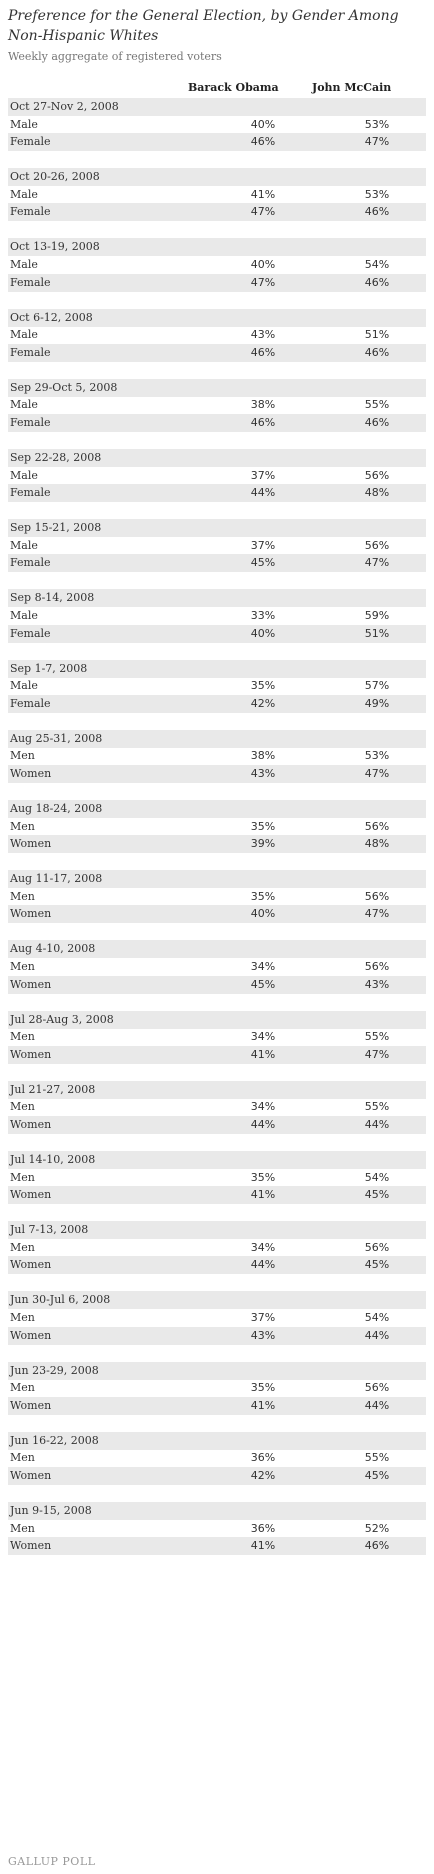 This screenshot has width=434, height=1874. Describe the element at coordinates (217, 142) in the screenshot. I see `table-row: Female 46% 47%` at that location.